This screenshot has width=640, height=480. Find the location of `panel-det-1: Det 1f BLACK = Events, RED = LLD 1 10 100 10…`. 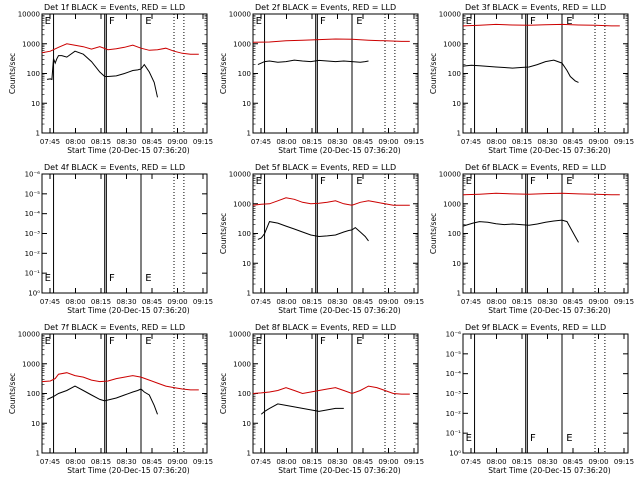

panel-det-1: Det 1f BLACK = Events, RED = LLD 1 10 100 10… is located at coordinates (110, 79).